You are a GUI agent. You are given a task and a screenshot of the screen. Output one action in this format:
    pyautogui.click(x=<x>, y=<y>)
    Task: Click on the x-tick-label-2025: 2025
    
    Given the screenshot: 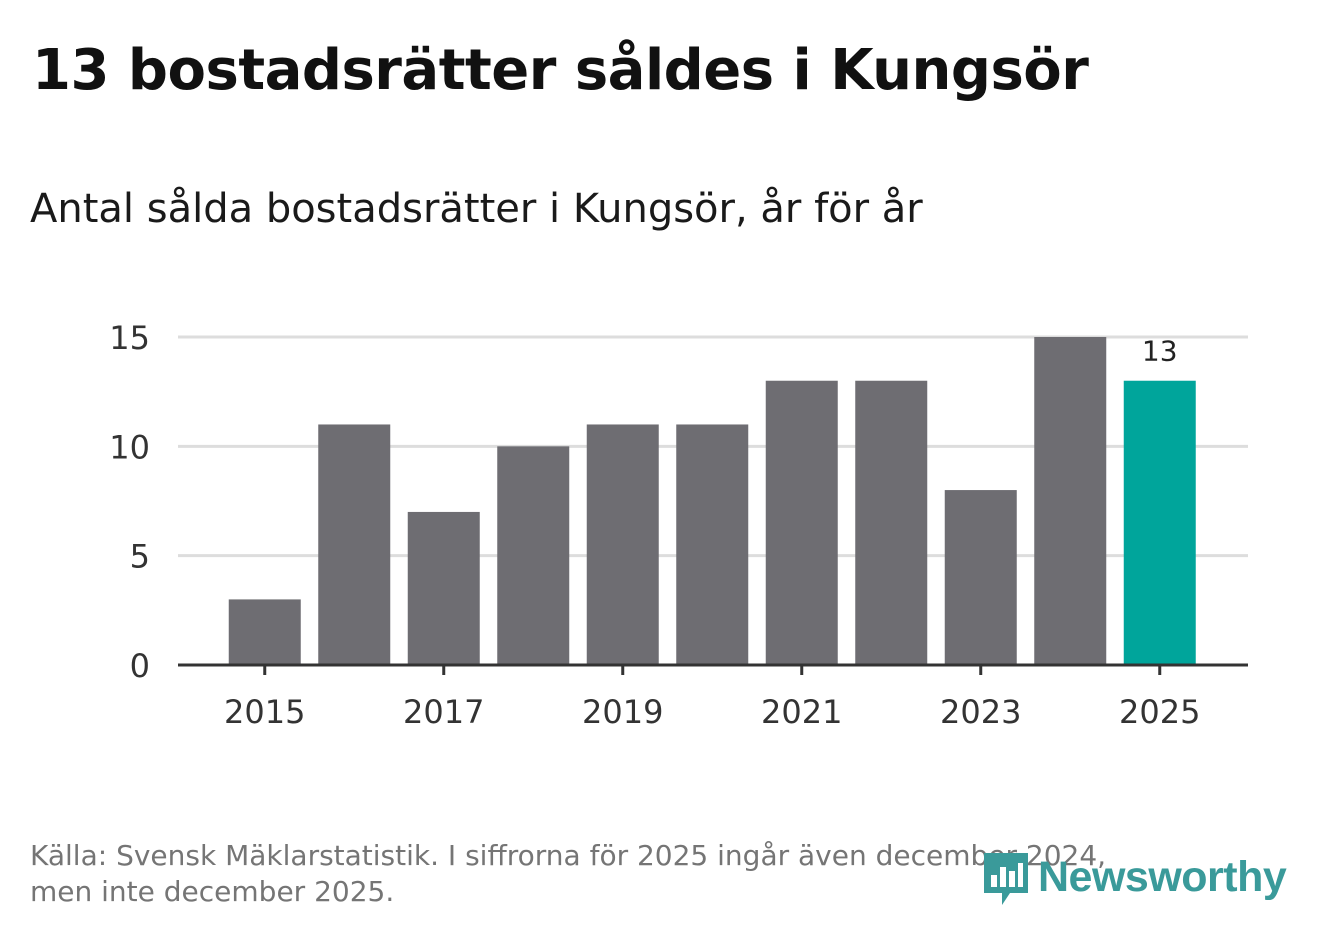 What is the action you would take?
    pyautogui.click(x=1159, y=712)
    